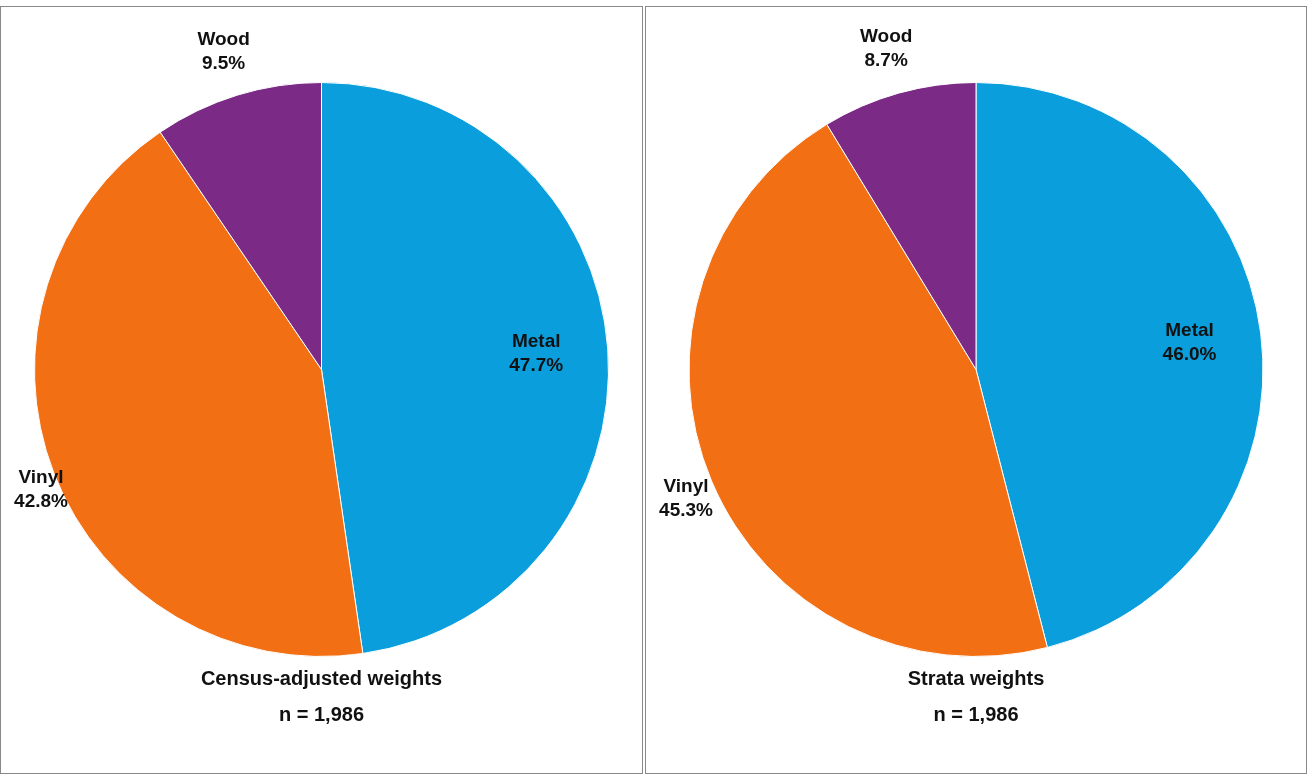 The height and width of the screenshot is (774, 1307). Describe the element at coordinates (536, 365) in the screenshot. I see `data-label: 47.7%` at that location.